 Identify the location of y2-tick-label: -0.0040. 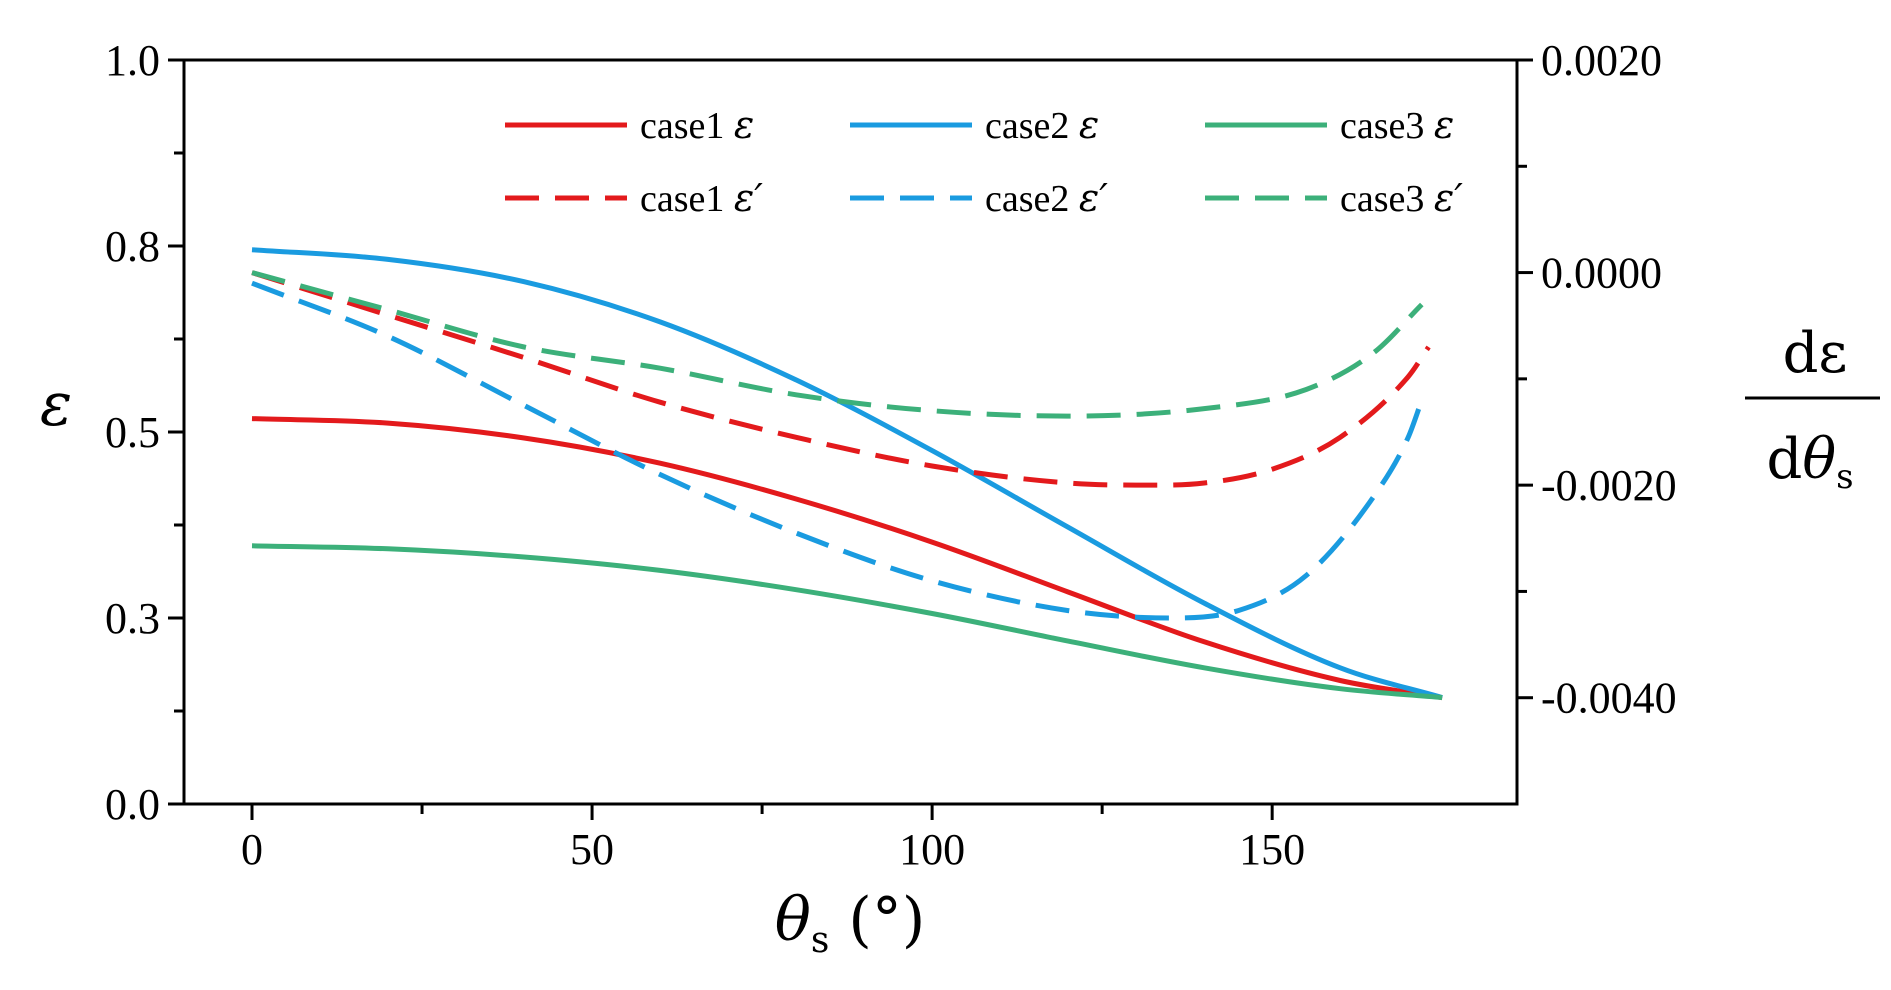
(1609, 698).